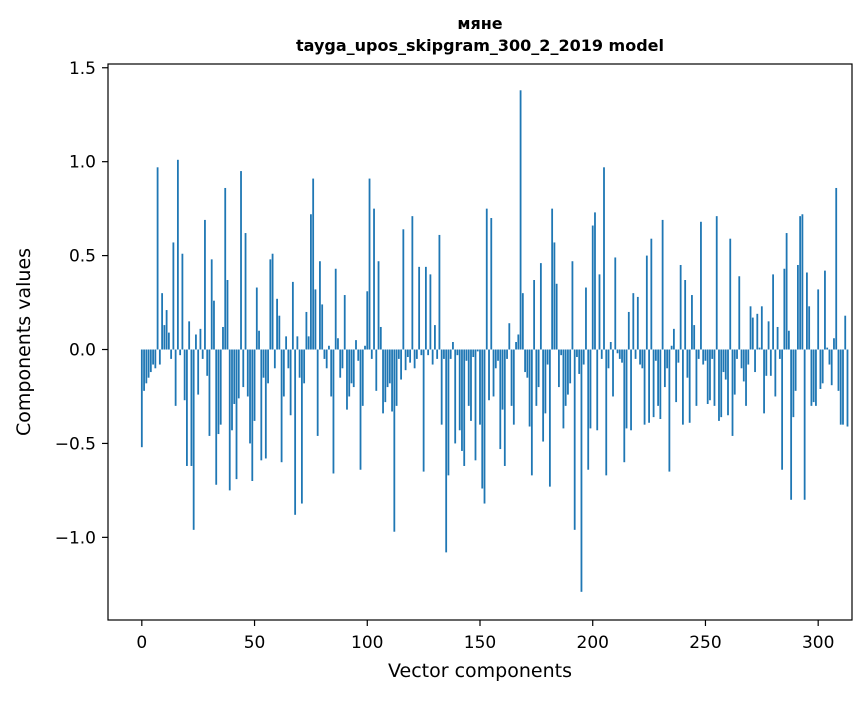  Describe the element at coordinates (82, 163) in the screenshot. I see `y-tick-label: 1.0` at that location.